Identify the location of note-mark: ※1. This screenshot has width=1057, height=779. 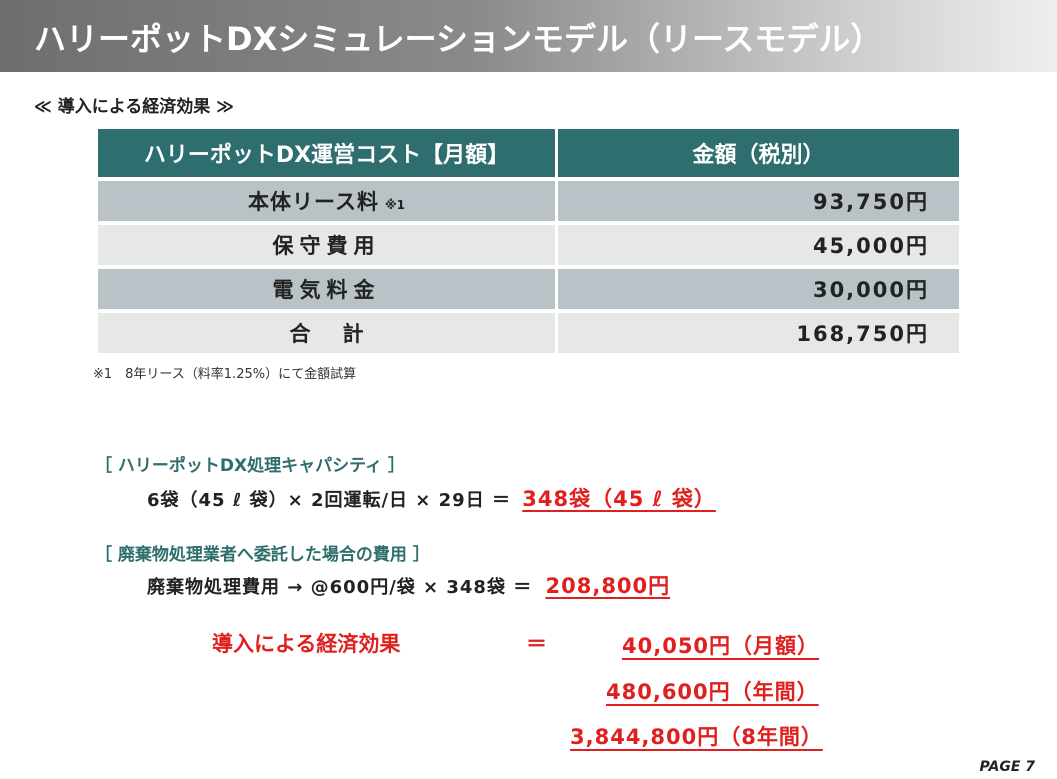
(394, 205).